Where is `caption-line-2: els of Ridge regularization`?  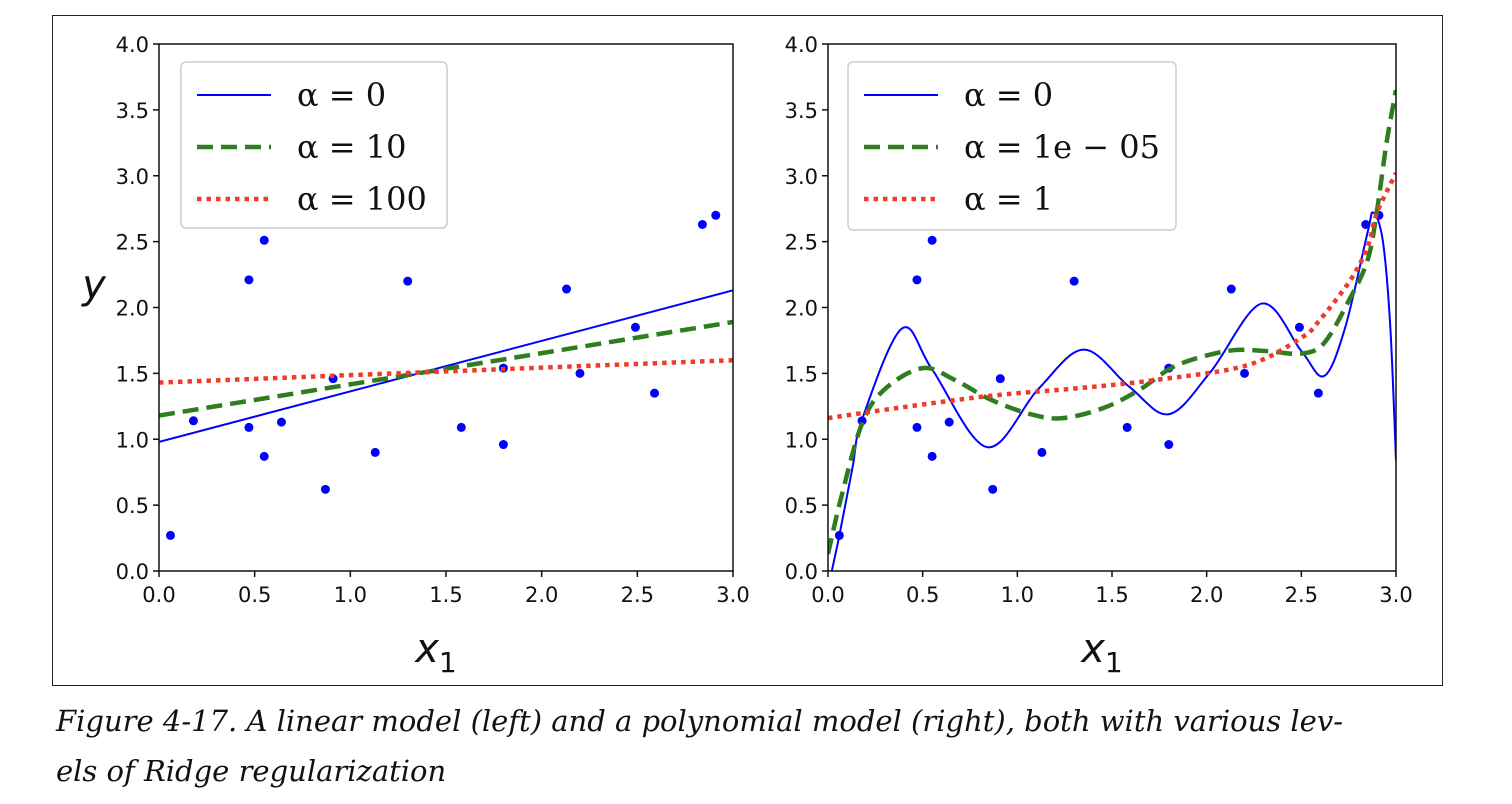
caption-line-2: els of Ridge regularization is located at coordinates (251, 771).